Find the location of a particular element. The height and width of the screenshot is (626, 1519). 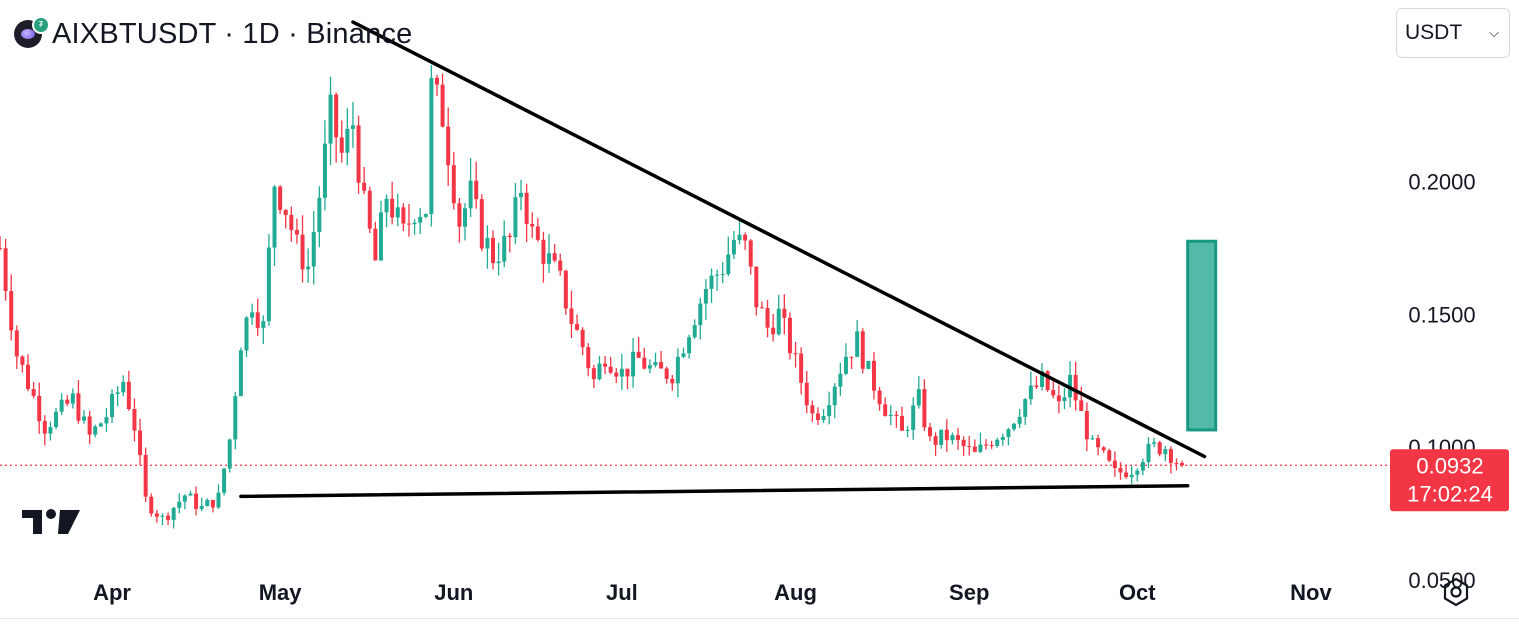

support-line is located at coordinates (714, 491).